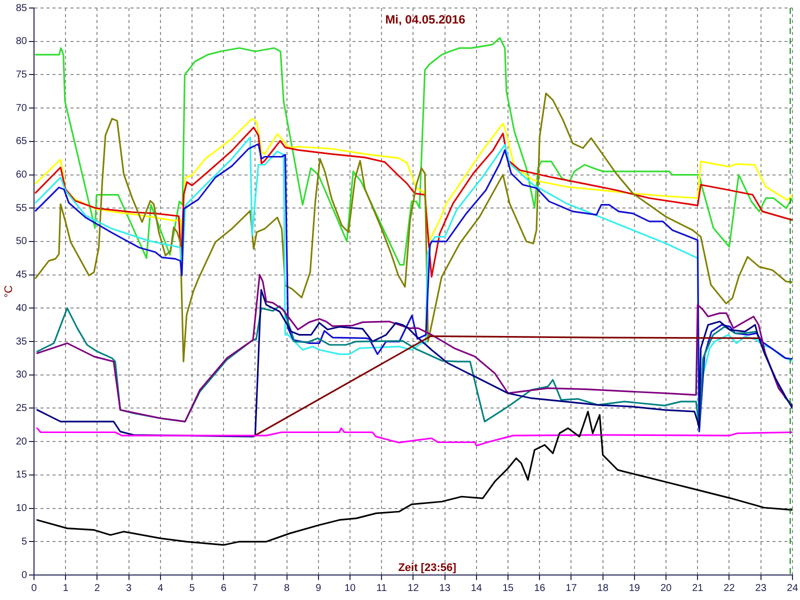  I want to click on y-tick-label: 55, so click(22, 208).